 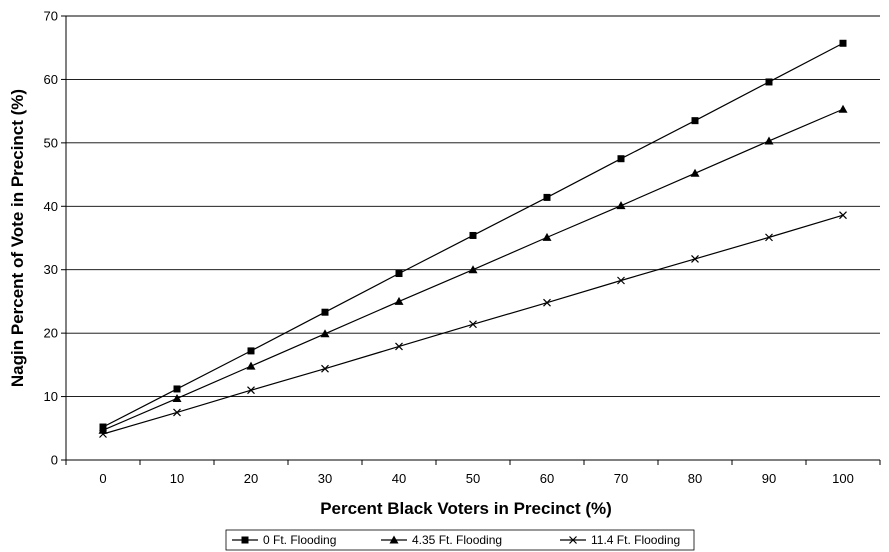 I want to click on y-tick-label: 10, so click(x=51, y=396).